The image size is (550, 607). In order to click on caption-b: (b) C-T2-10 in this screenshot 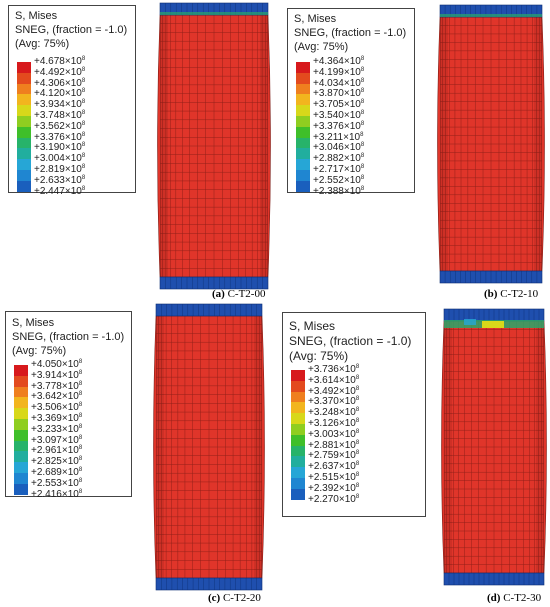, I will do `click(511, 294)`.